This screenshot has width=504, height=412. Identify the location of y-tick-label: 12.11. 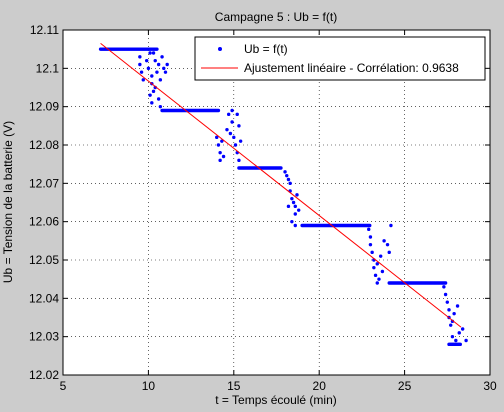
(44, 30).